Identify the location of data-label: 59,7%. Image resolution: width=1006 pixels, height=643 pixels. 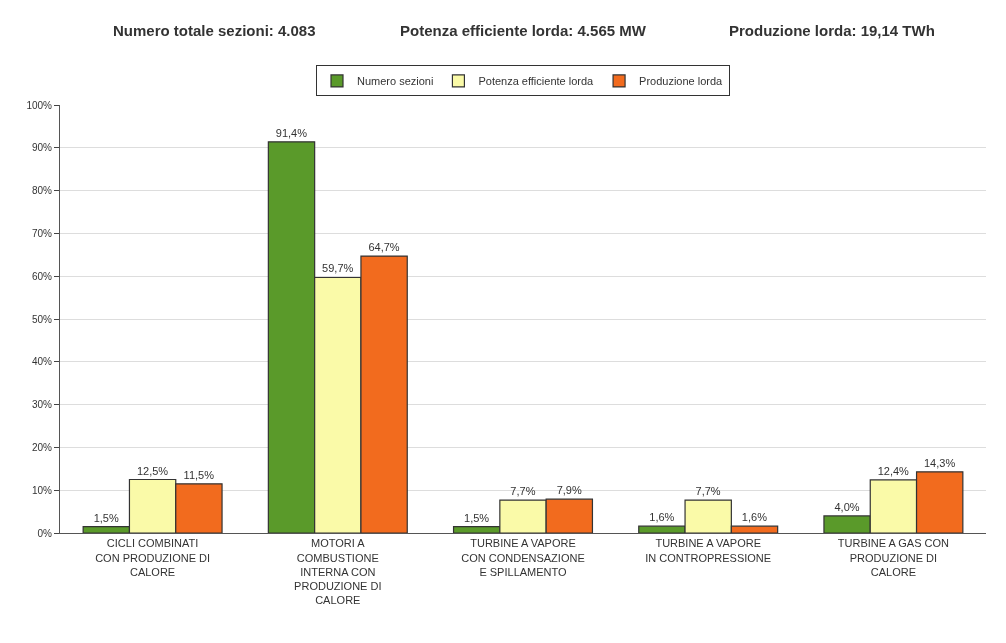
(338, 268).